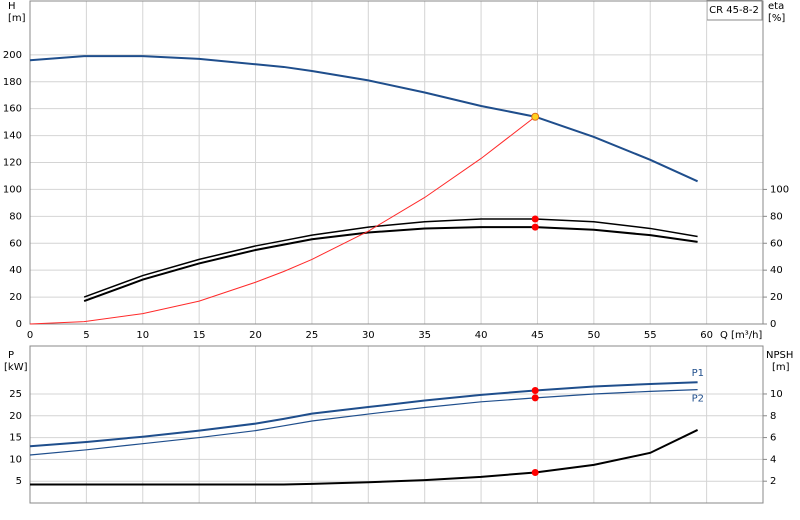  Describe the element at coordinates (199, 335) in the screenshot. I see `x-tick-label: 15` at that location.